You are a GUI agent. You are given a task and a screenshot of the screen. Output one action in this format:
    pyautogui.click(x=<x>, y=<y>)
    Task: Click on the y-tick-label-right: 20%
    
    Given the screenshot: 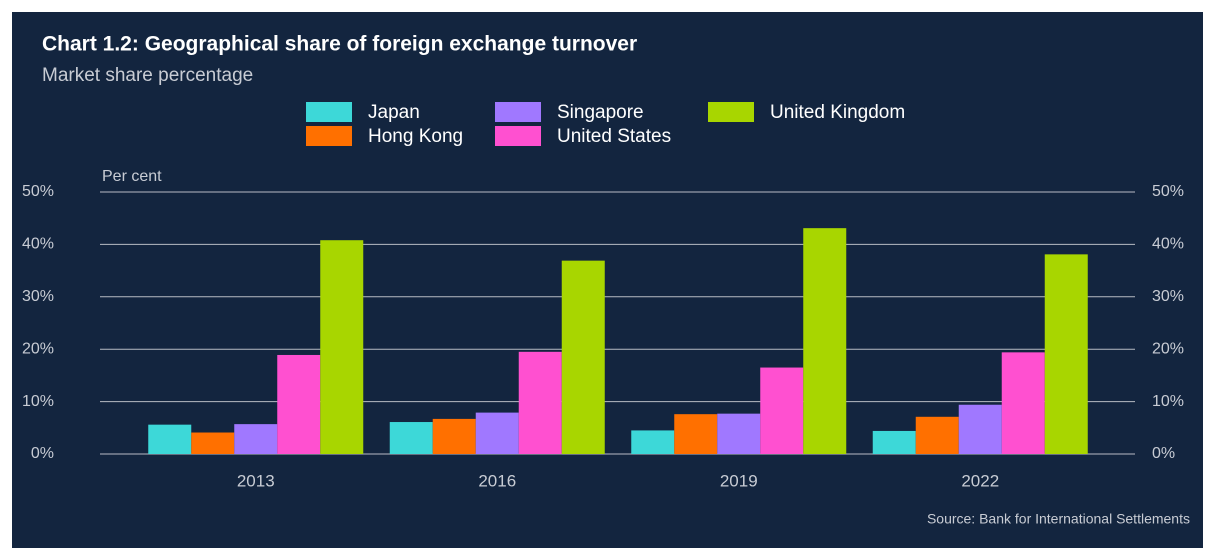 What is the action you would take?
    pyautogui.click(x=1168, y=348)
    